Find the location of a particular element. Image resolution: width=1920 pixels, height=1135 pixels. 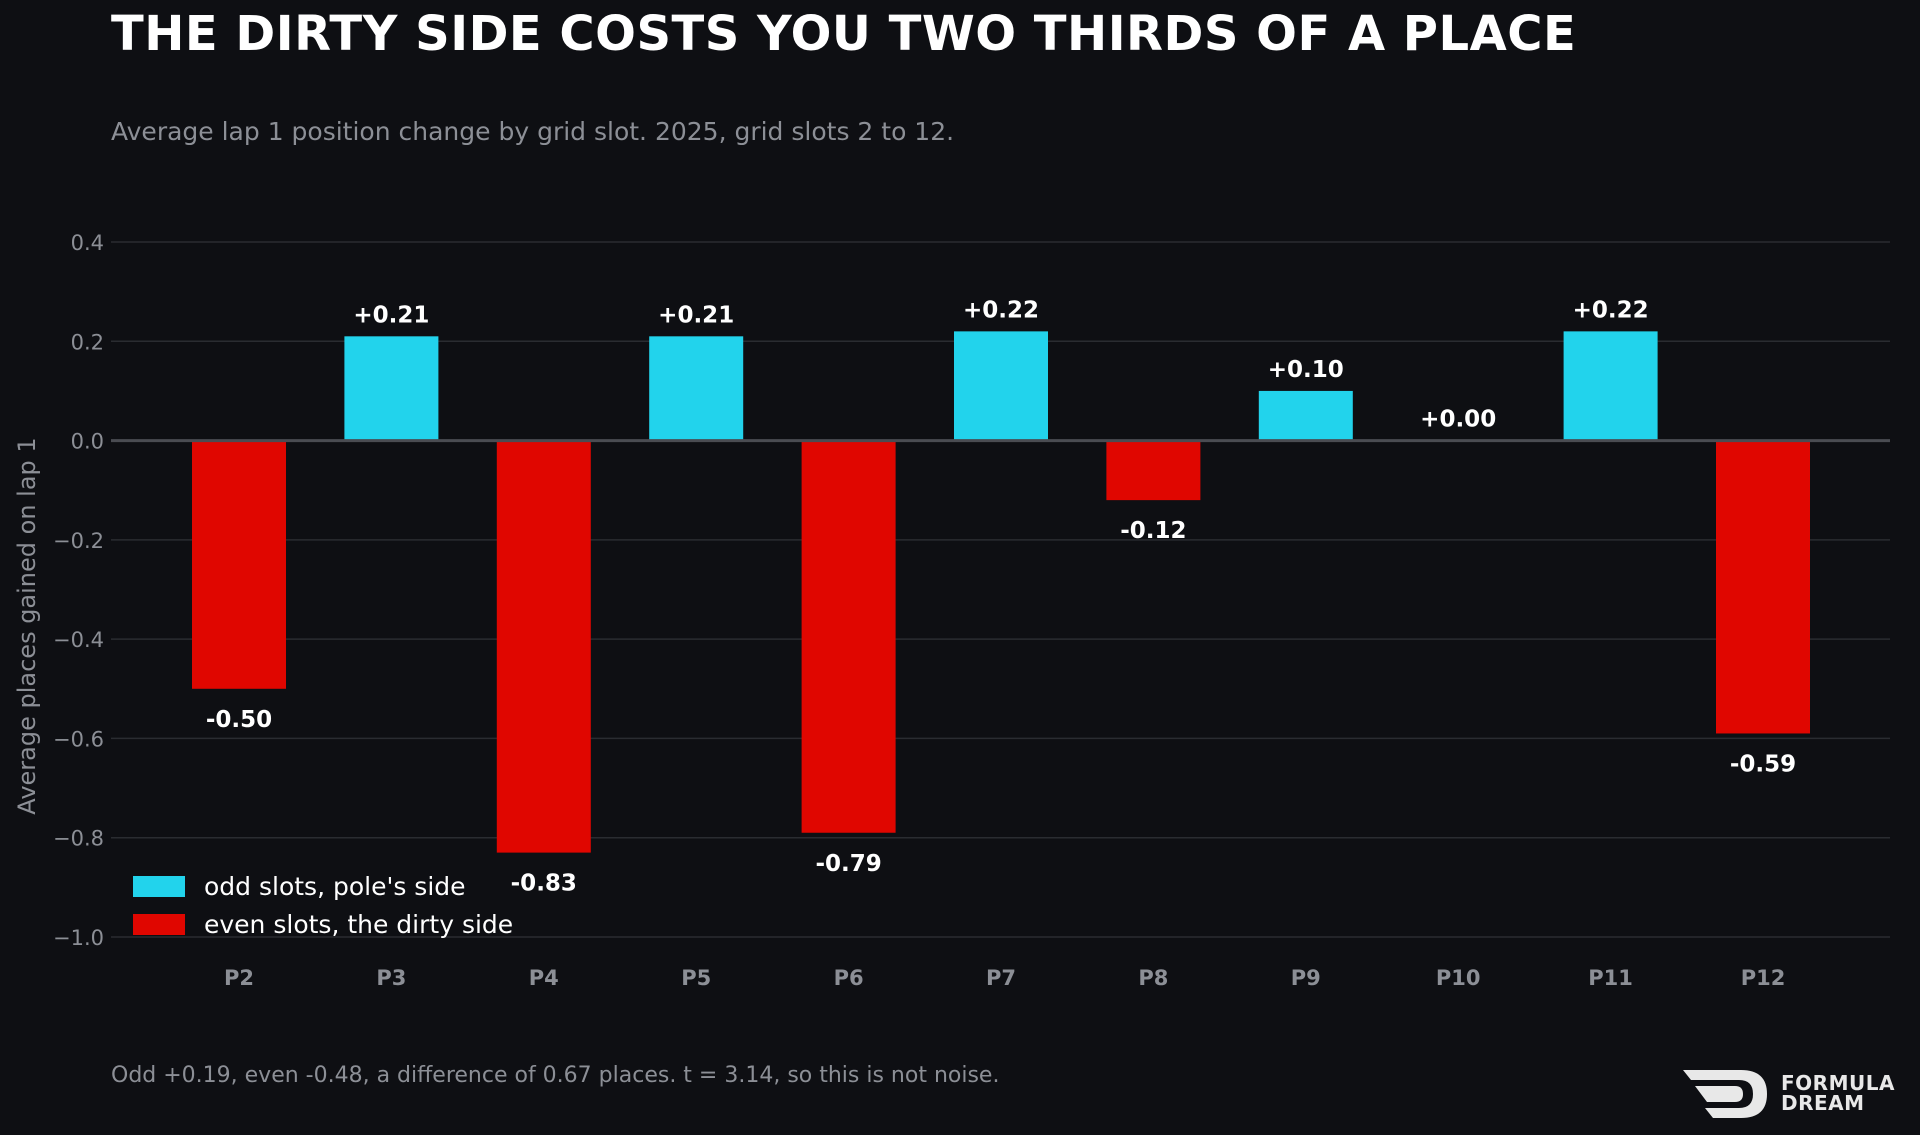

y-axis-ticks: 0.4 0.2 0.0 −0.2 −0.4 −0.6 −0.8 −1.0 is located at coordinates (78, 590).